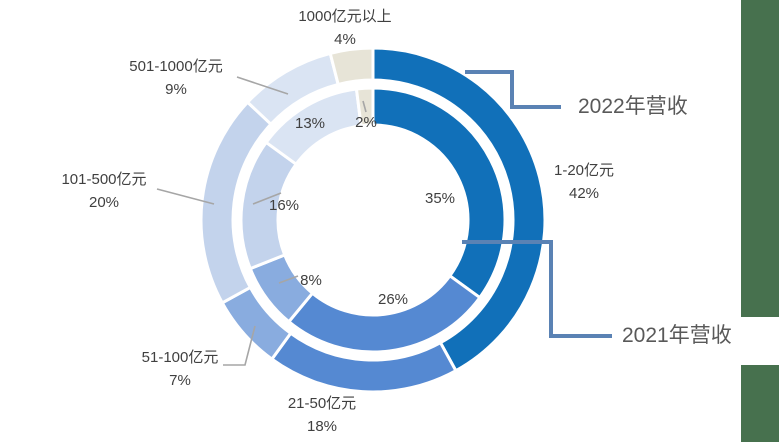 The image size is (779, 442). What do you see at coordinates (176, 66) in the screenshot?
I see `category-name: 501-1000亿元` at bounding box center [176, 66].